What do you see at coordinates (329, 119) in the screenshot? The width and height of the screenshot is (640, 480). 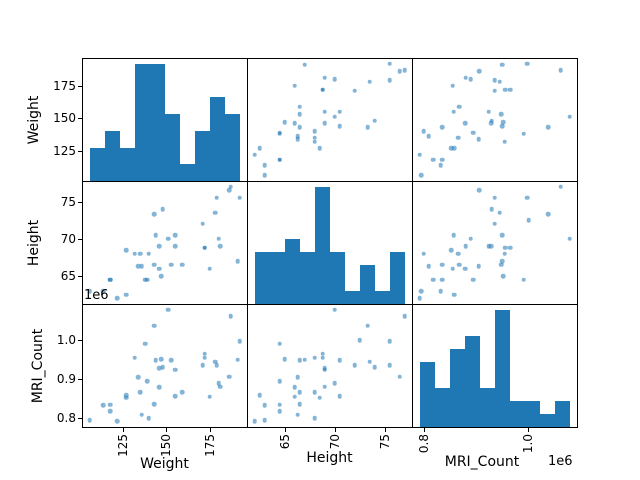 I see `cell-scatter-weight-vs-height` at bounding box center [329, 119].